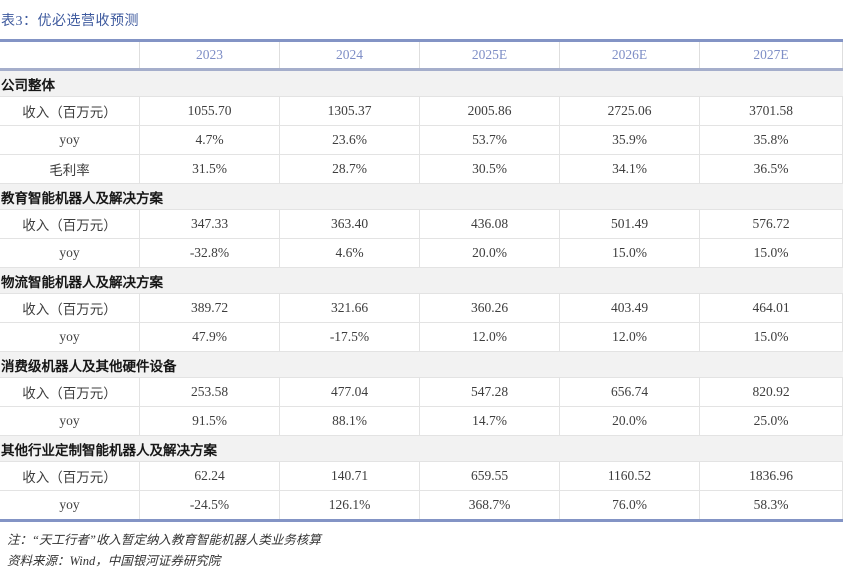 The height and width of the screenshot is (572, 864). What do you see at coordinates (349, 111) in the screenshot?
I see `value-cell: 1305.37` at bounding box center [349, 111].